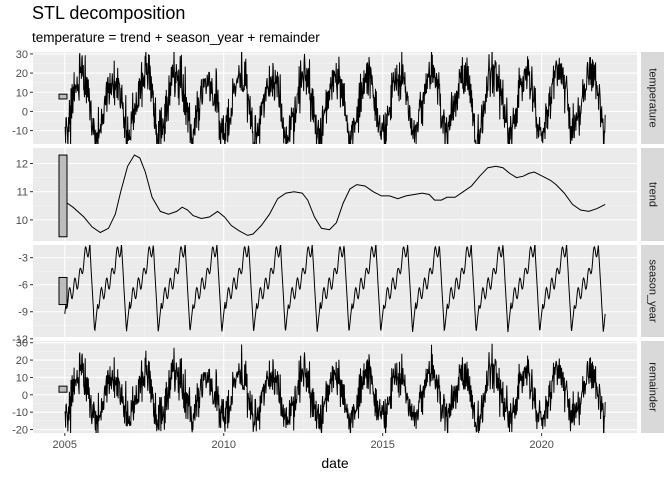 This screenshot has width=672, height=480. I want to click on y-tick-label-temperature: 30, so click(22, 55).